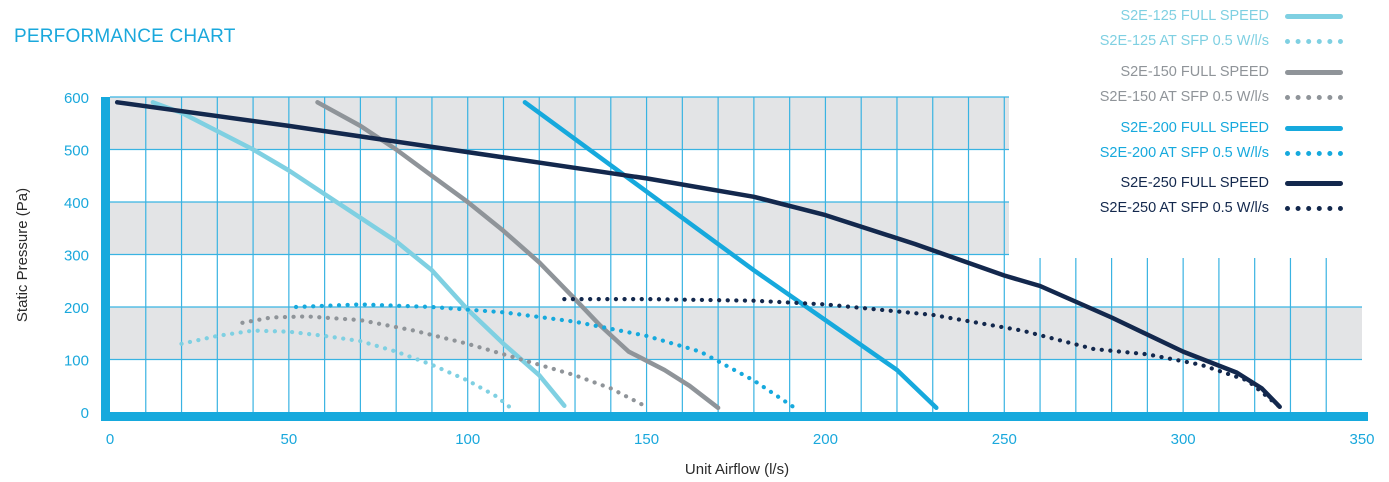 Image resolution: width=1389 pixels, height=482 pixels. Describe the element at coordinates (76, 98) in the screenshot. I see `y-tick-label: 600` at that location.